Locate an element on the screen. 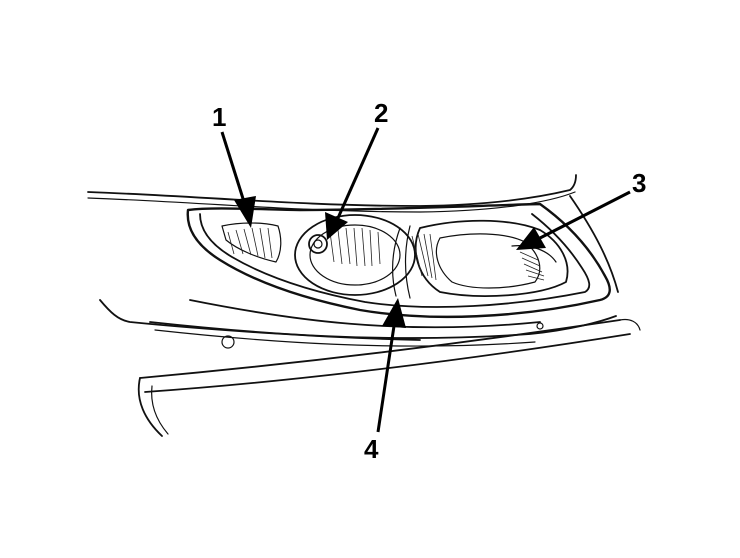  callout-label-3: 3 is located at coordinates (639, 183).